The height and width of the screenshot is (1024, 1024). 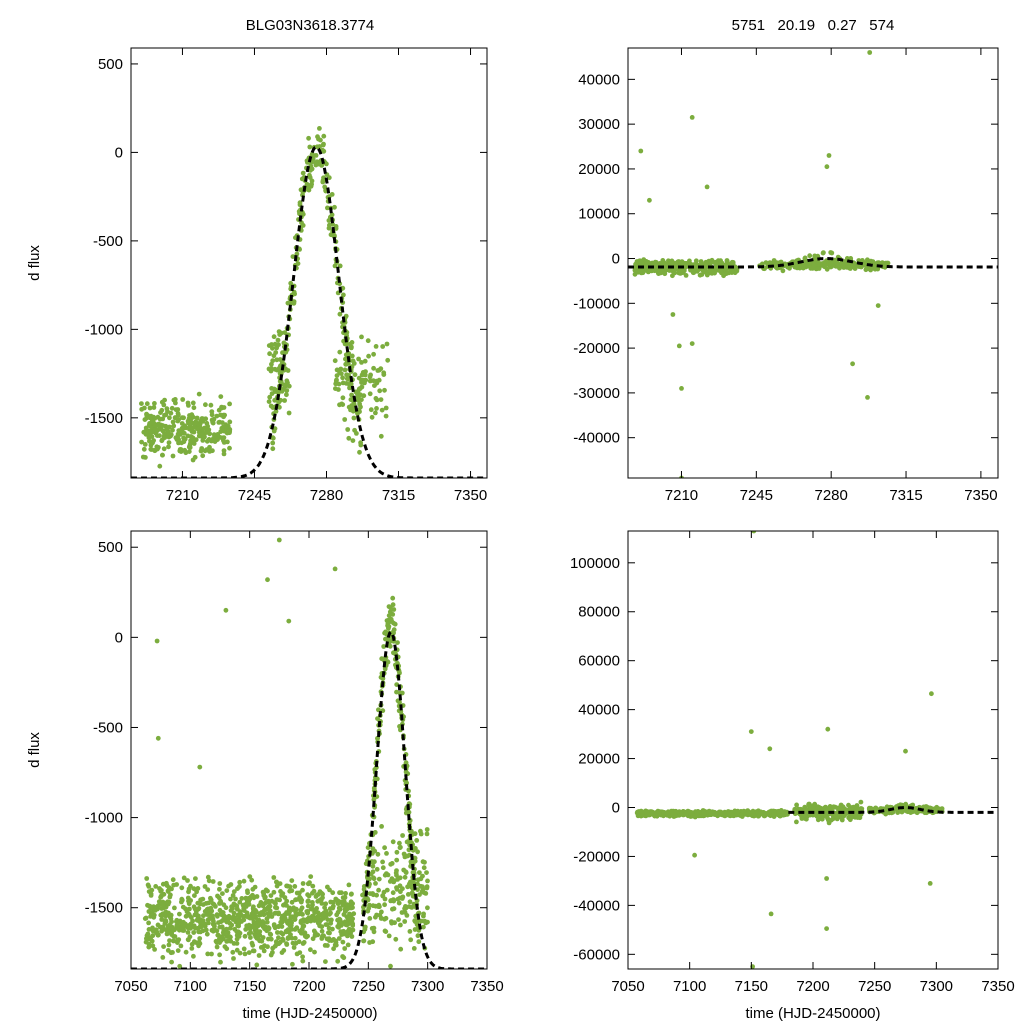 I want to click on title-left: BLG03N3618.3774, so click(x=310, y=25).